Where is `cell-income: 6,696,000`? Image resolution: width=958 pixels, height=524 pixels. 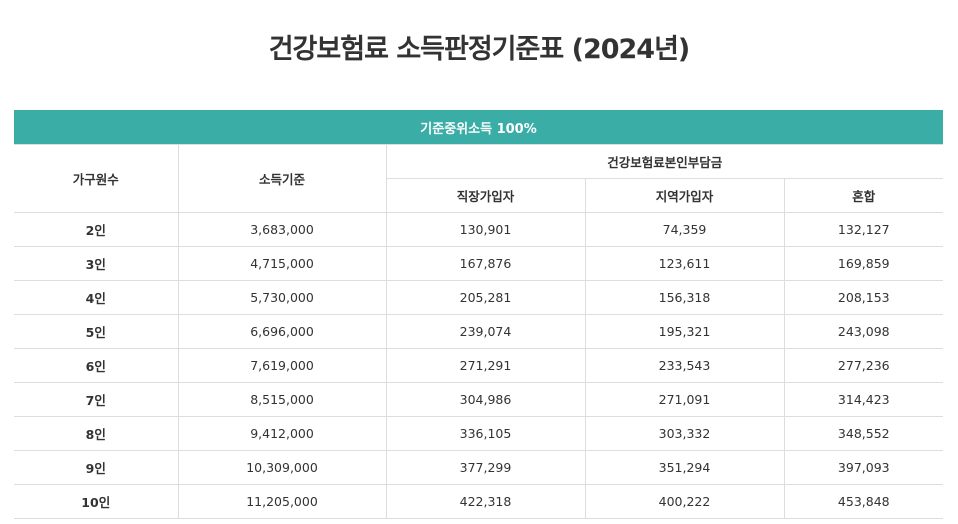 cell-income: 6,696,000 is located at coordinates (282, 331).